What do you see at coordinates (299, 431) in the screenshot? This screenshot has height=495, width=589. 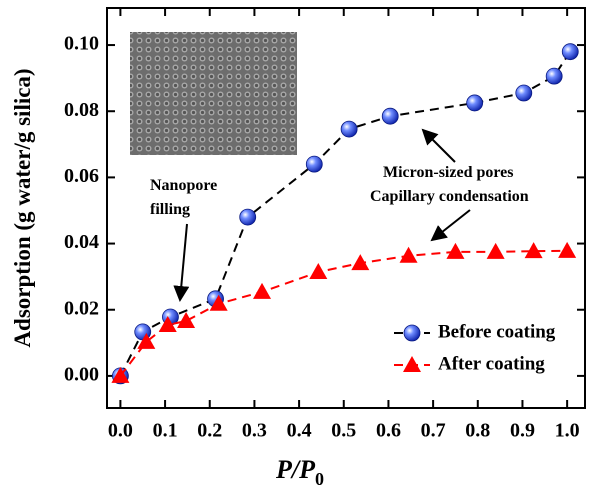 I see `x-tick-label: 0.4` at bounding box center [299, 431].